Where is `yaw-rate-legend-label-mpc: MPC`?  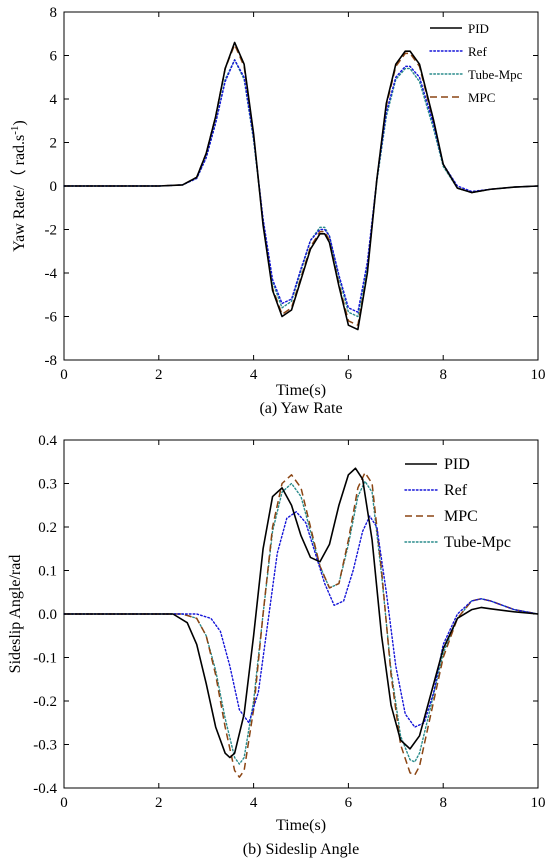
yaw-rate-legend-label-mpc: MPC is located at coordinates (481, 97).